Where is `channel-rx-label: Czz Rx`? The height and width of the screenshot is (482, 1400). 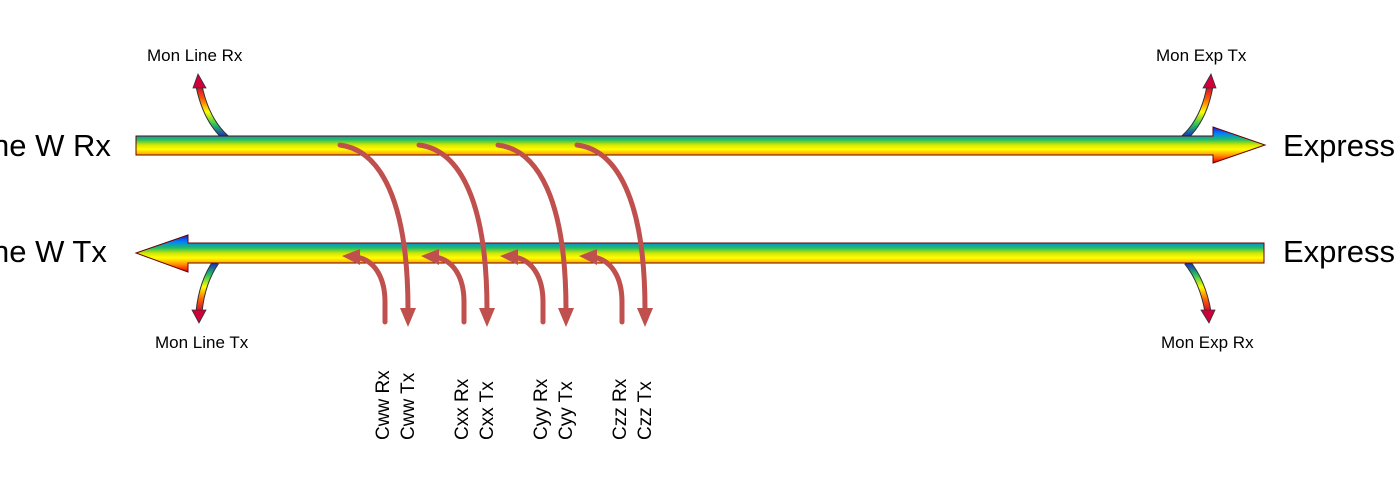 channel-rx-label: Czz Rx is located at coordinates (620, 409).